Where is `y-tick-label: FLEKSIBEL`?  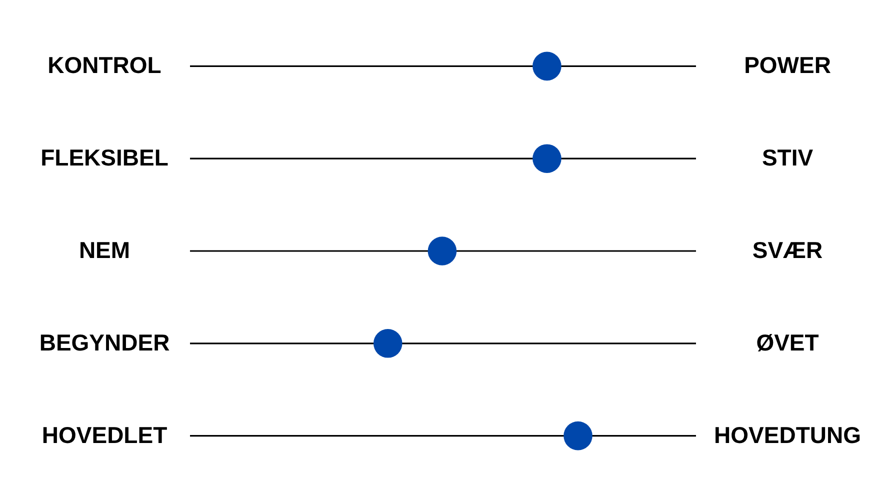 y-tick-label: FLEKSIBEL is located at coordinates (104, 157).